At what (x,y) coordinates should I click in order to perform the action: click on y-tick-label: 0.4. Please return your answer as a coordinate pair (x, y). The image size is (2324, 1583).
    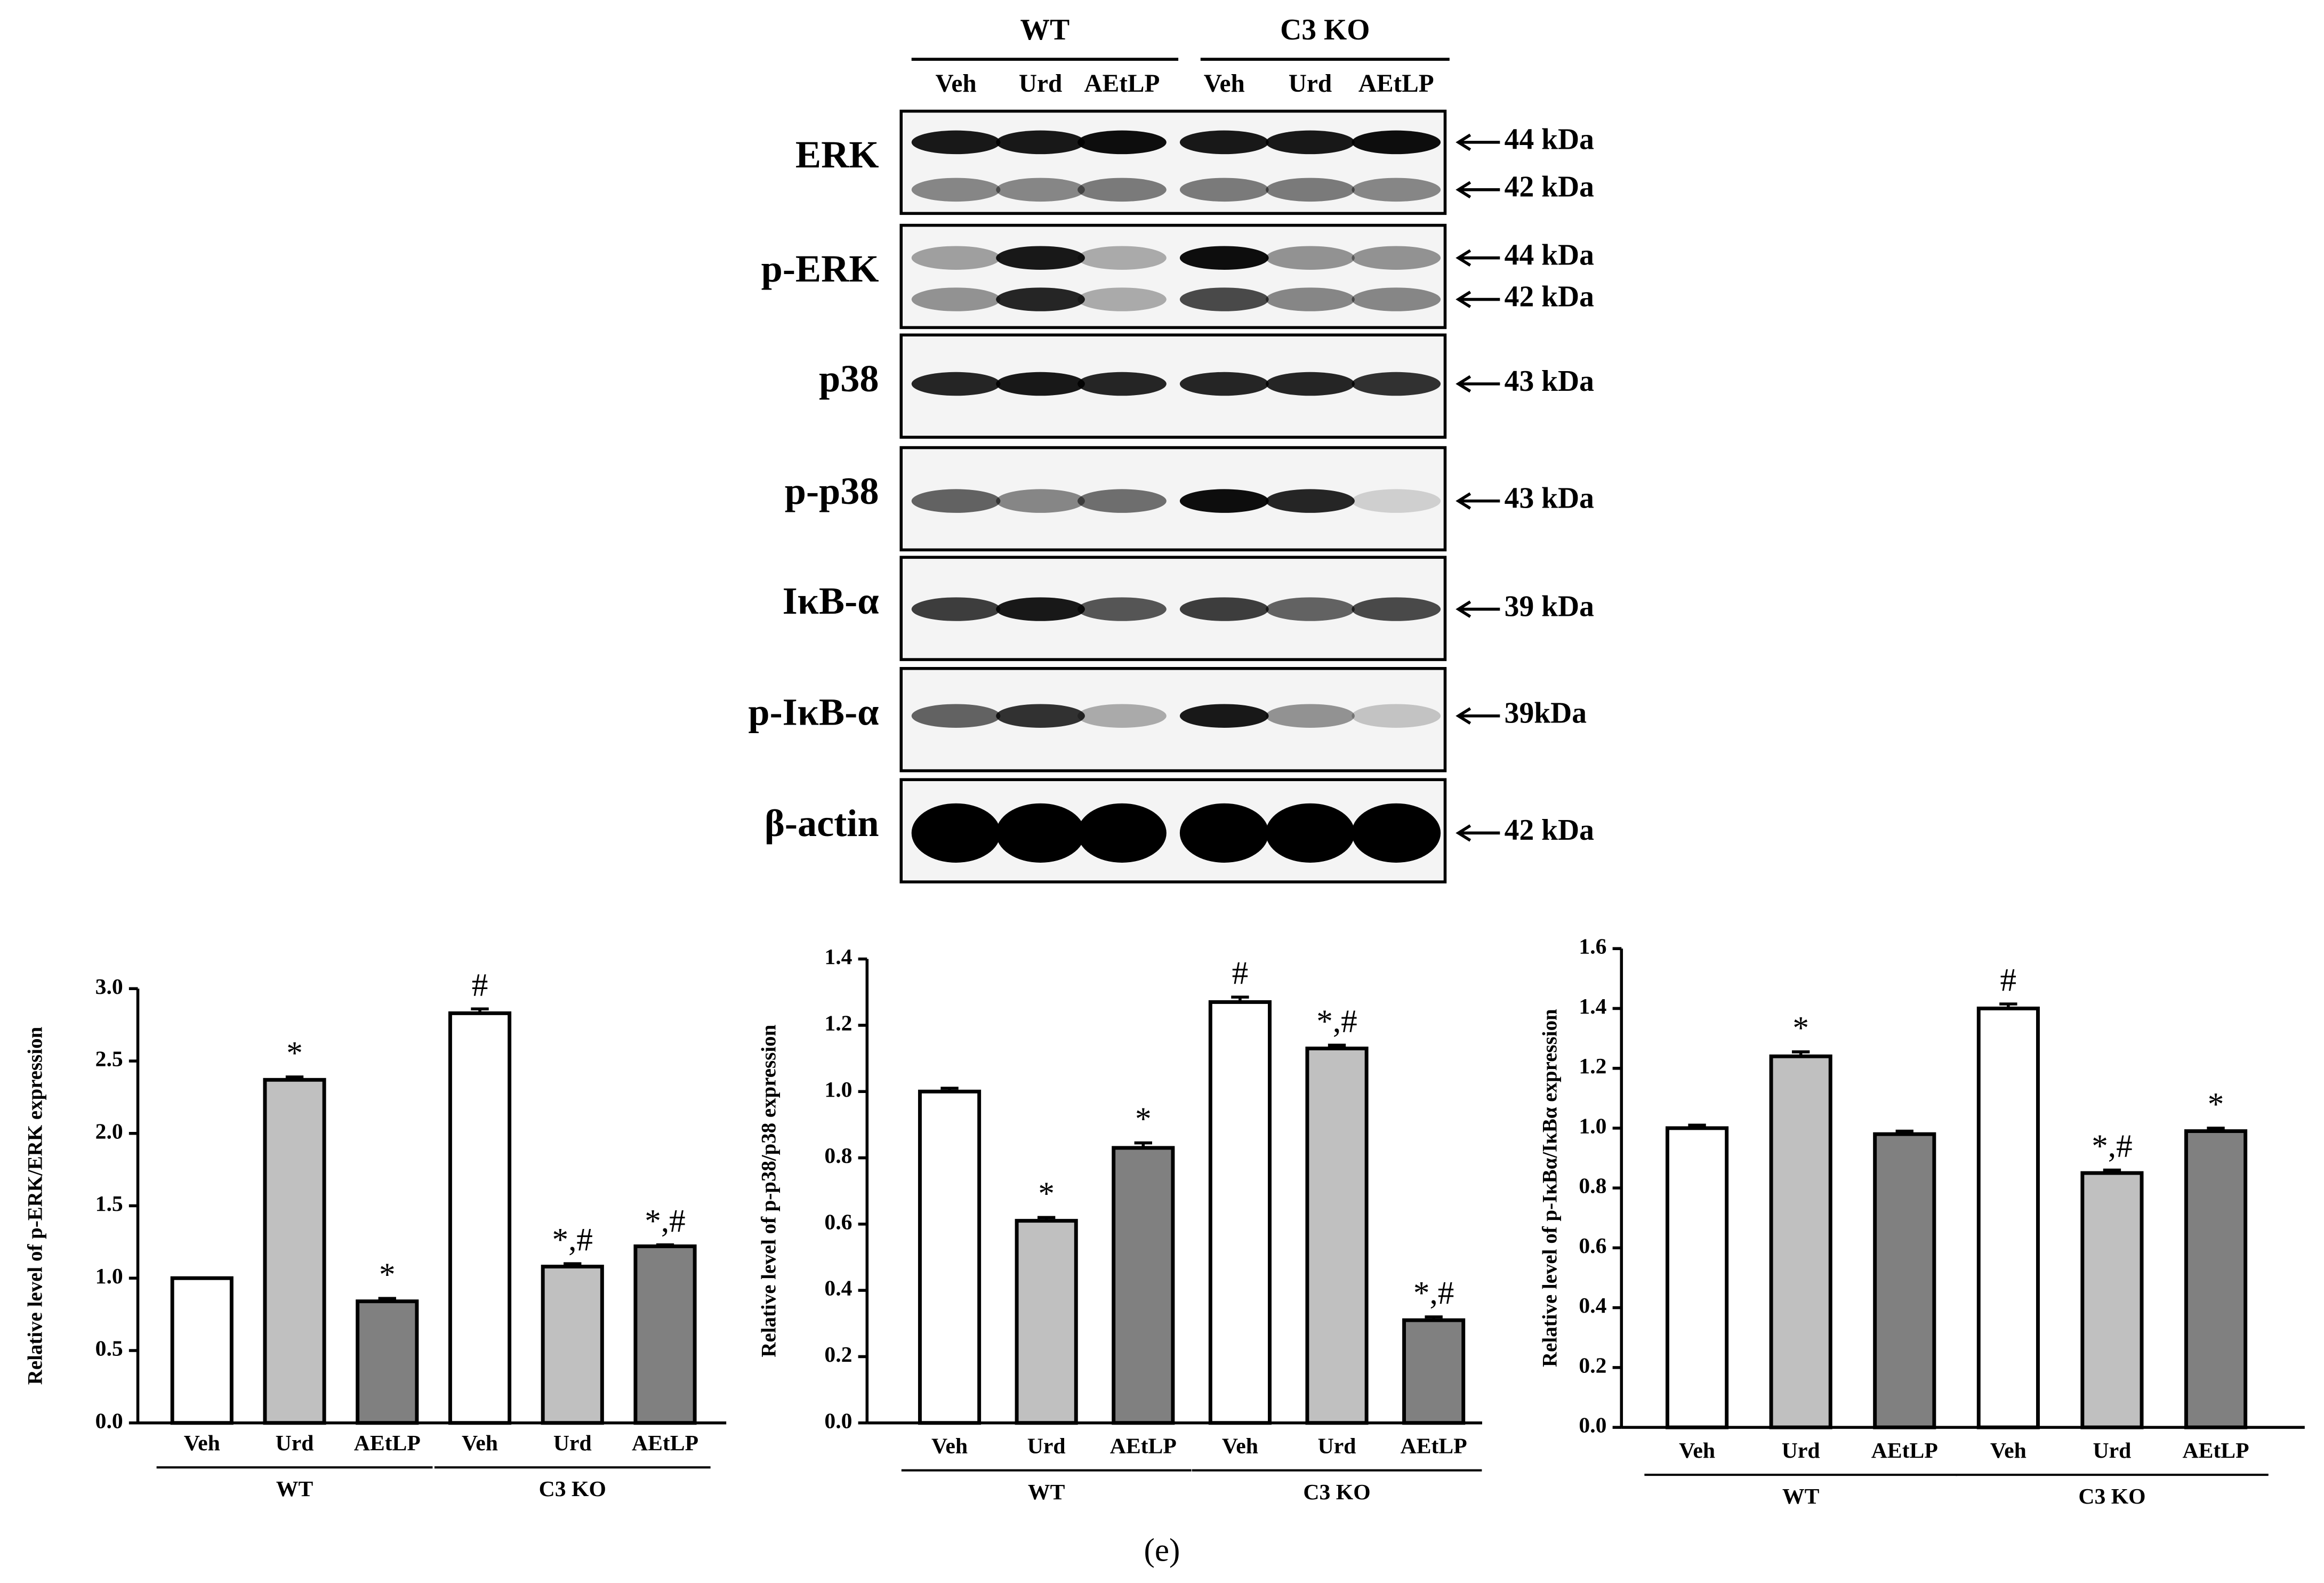
    Looking at the image, I should click on (1592, 1306).